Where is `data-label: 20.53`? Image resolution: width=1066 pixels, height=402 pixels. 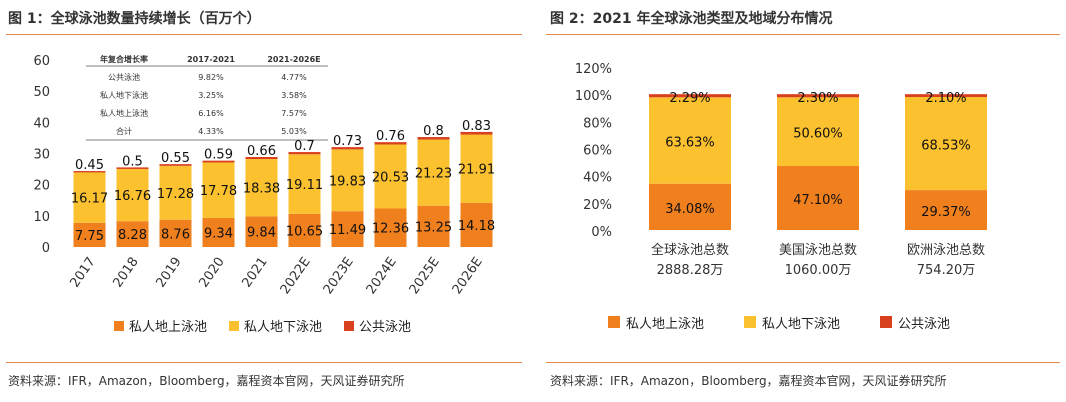
data-label: 20.53 is located at coordinates (390, 177).